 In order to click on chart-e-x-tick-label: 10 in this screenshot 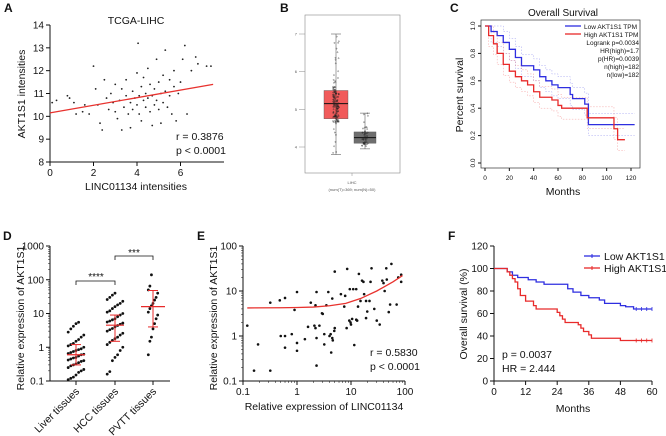, I will do `click(351, 392)`.